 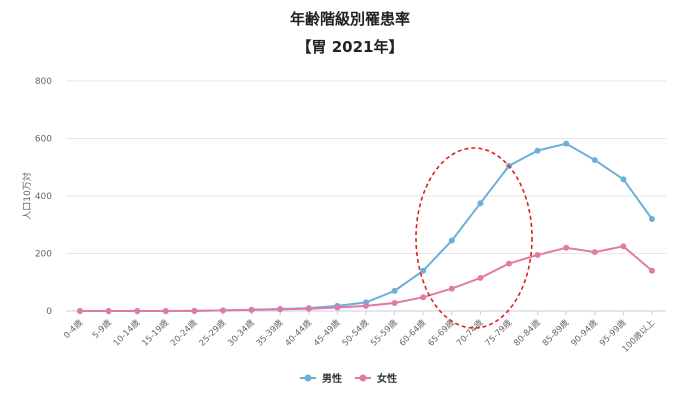 I want to click on x-tick-label-14: 70-74歳, so click(x=470, y=333).